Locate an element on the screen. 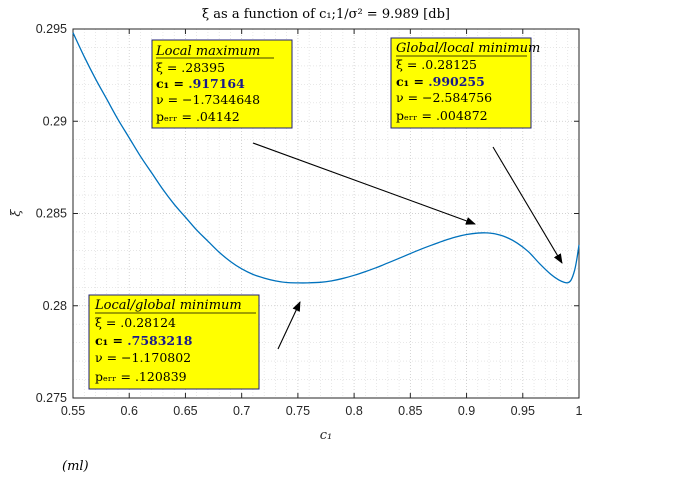 The width and height of the screenshot is (677, 478). arrow-local-global-minimum is located at coordinates (289, 325).